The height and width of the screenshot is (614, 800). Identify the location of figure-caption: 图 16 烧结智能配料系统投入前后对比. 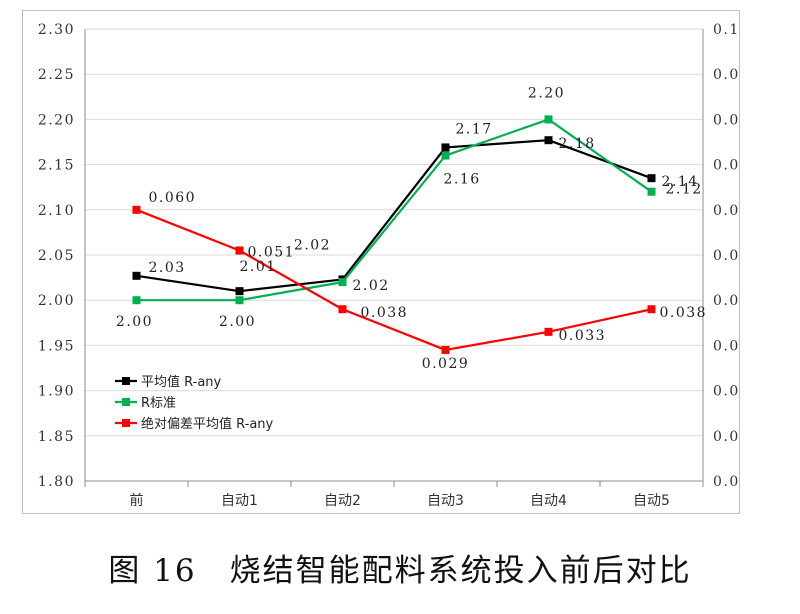
(400, 571).